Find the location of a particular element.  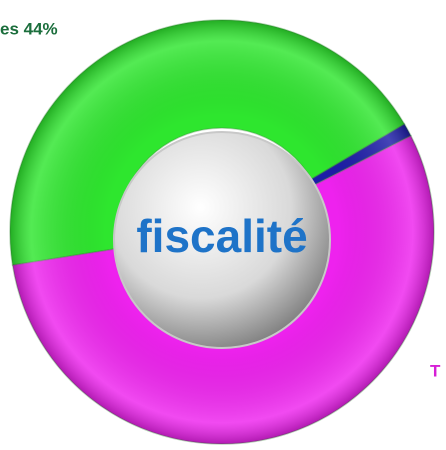

center-word: fiscalité is located at coordinates (221, 236).